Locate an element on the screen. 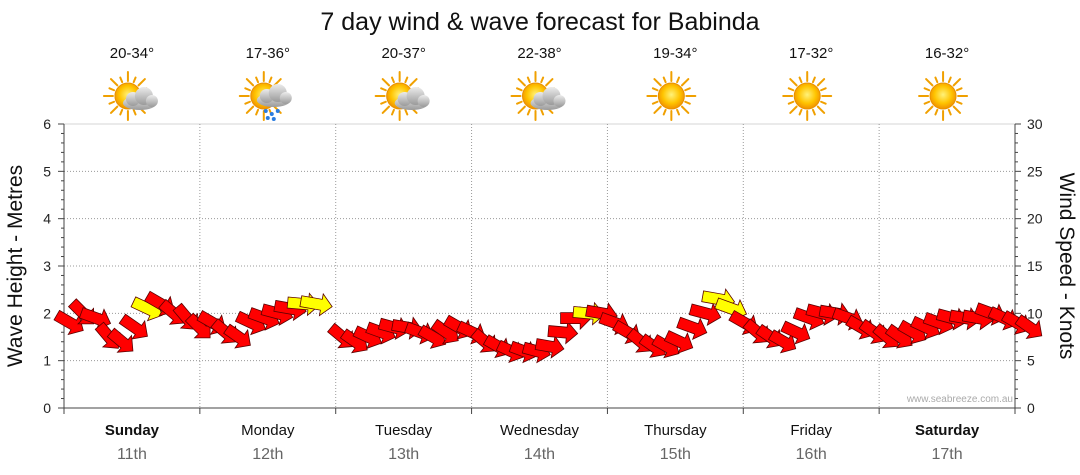 The image size is (1080, 475). date-label: 14th is located at coordinates (539, 454).